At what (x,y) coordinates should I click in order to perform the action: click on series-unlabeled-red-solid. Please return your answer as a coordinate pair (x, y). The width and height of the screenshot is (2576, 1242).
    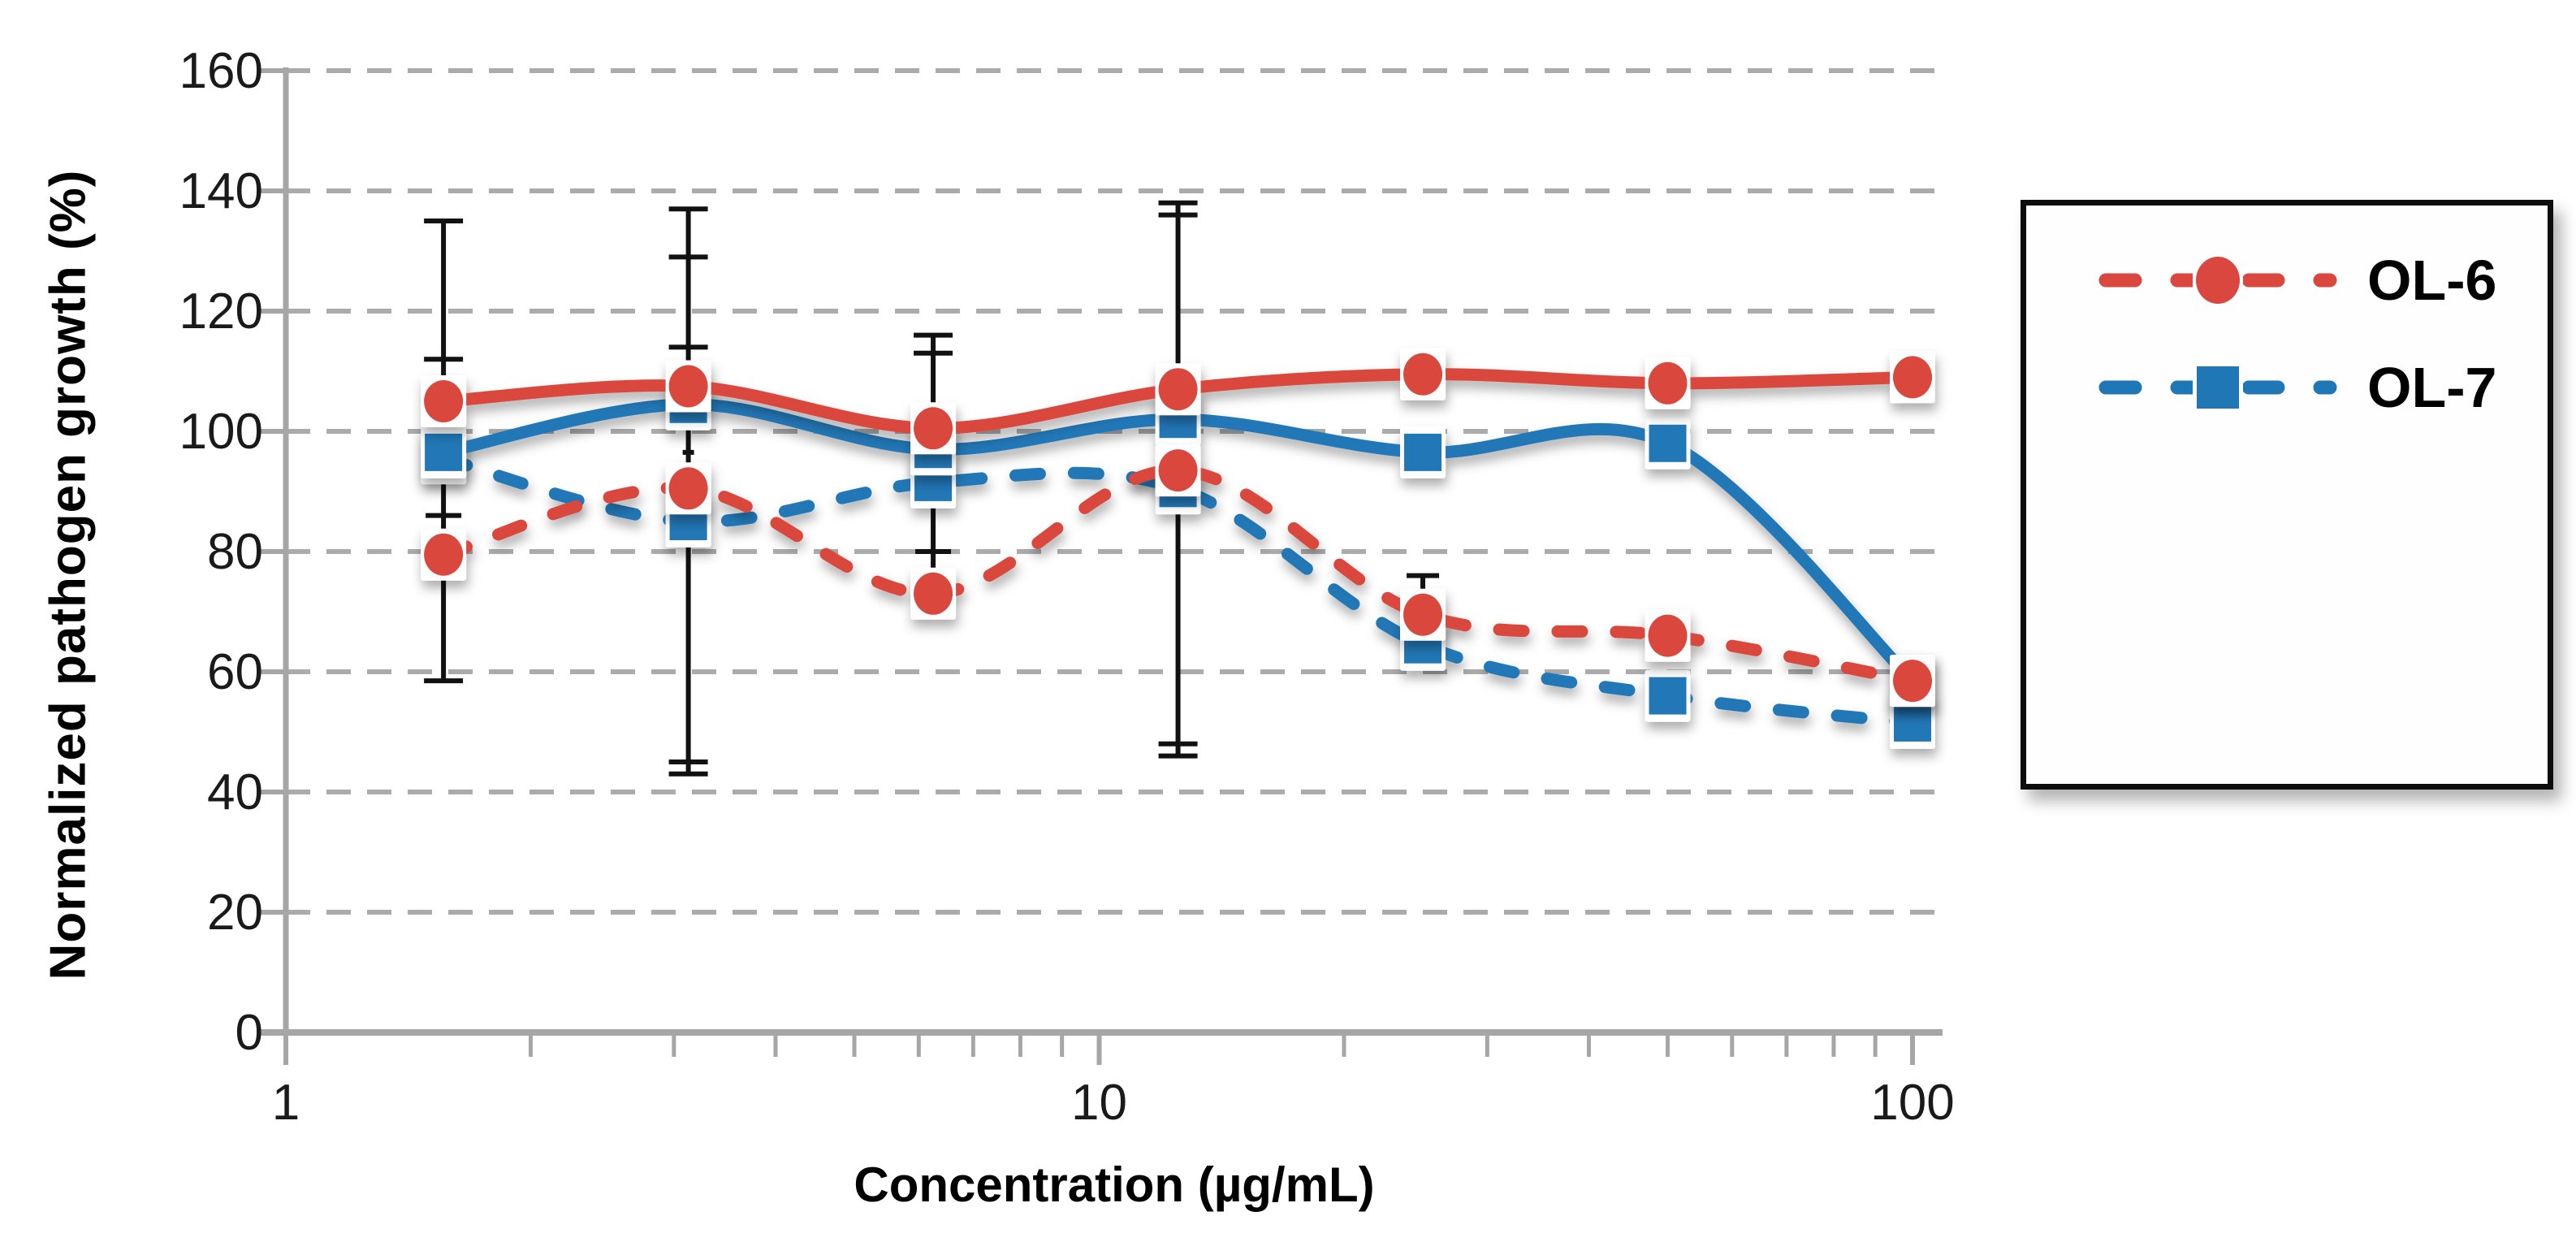
    Looking at the image, I should click on (1178, 401).